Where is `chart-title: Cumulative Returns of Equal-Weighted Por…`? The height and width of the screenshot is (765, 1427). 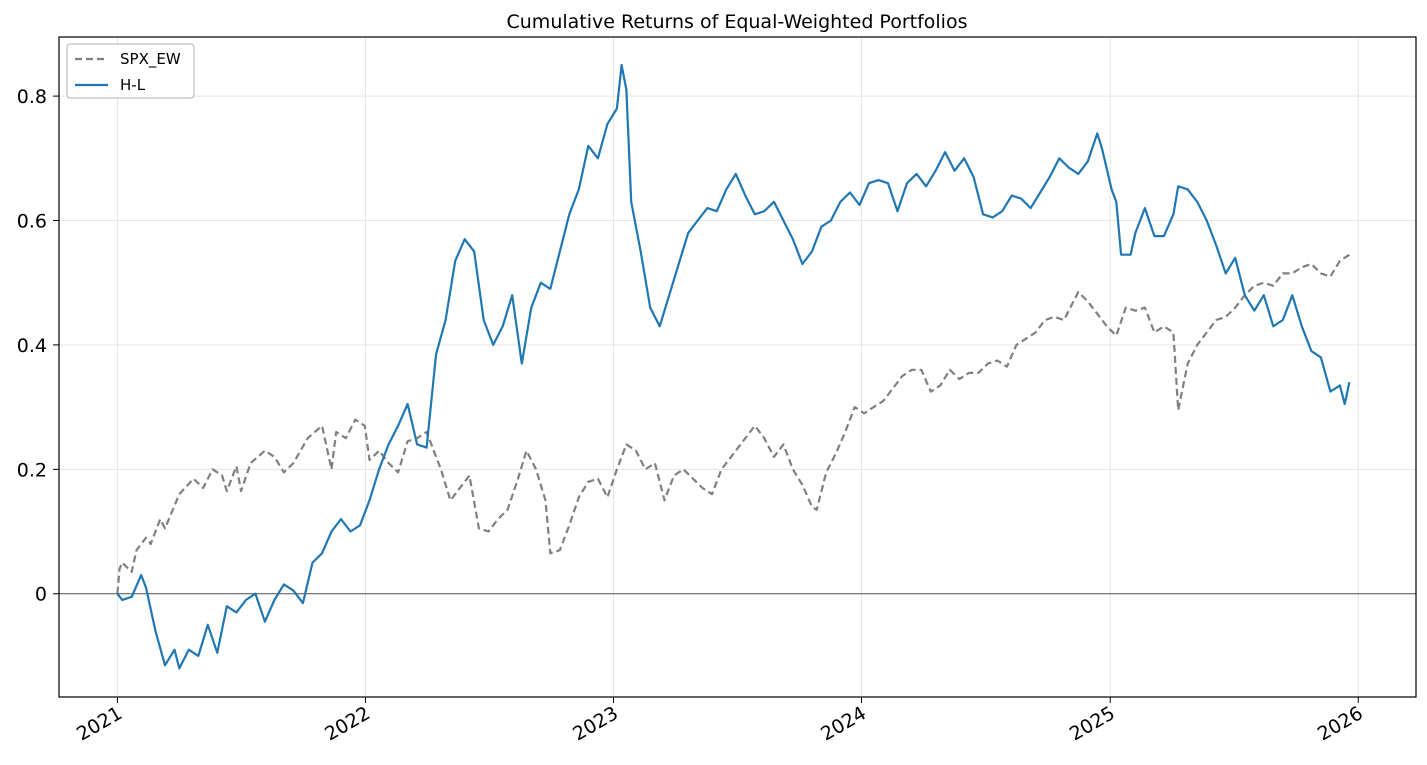 chart-title: Cumulative Returns of Equal-Weighted Por… is located at coordinates (737, 22).